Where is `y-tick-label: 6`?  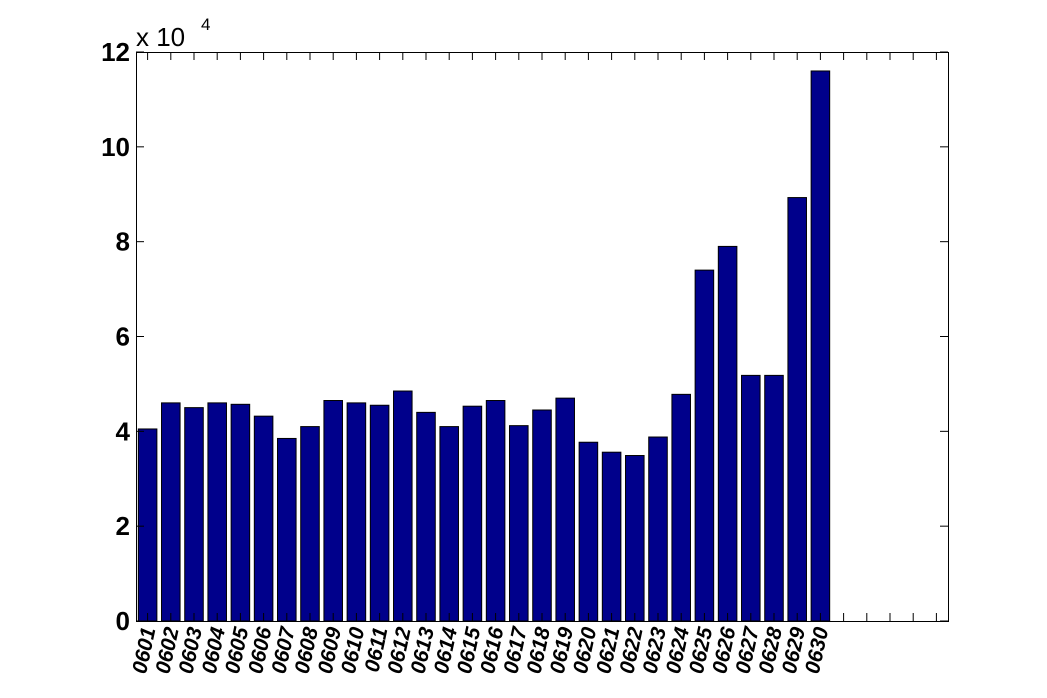 y-tick-label: 6 is located at coordinates (123, 337).